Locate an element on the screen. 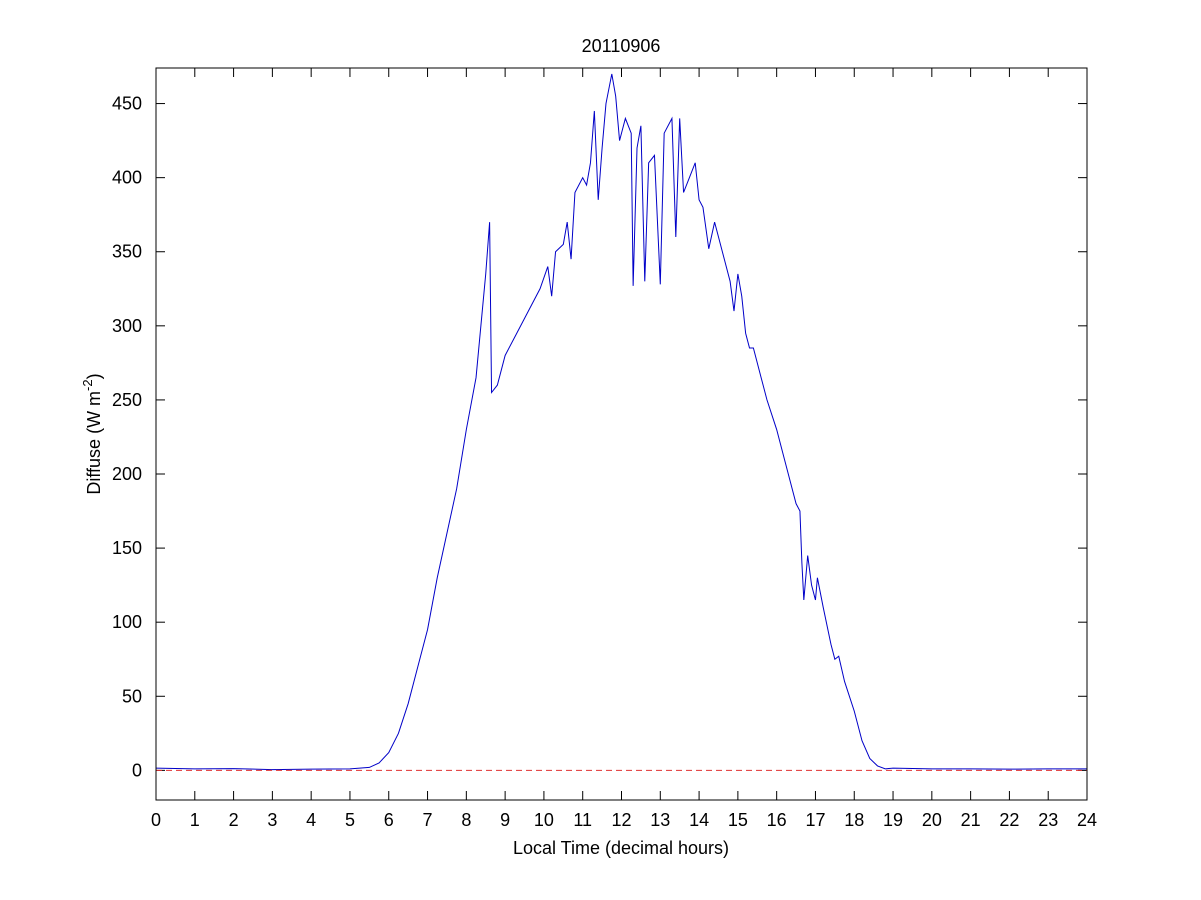 Image resolution: width=1201 pixels, height=900 pixels. x-tick-label: 2 is located at coordinates (234, 820).